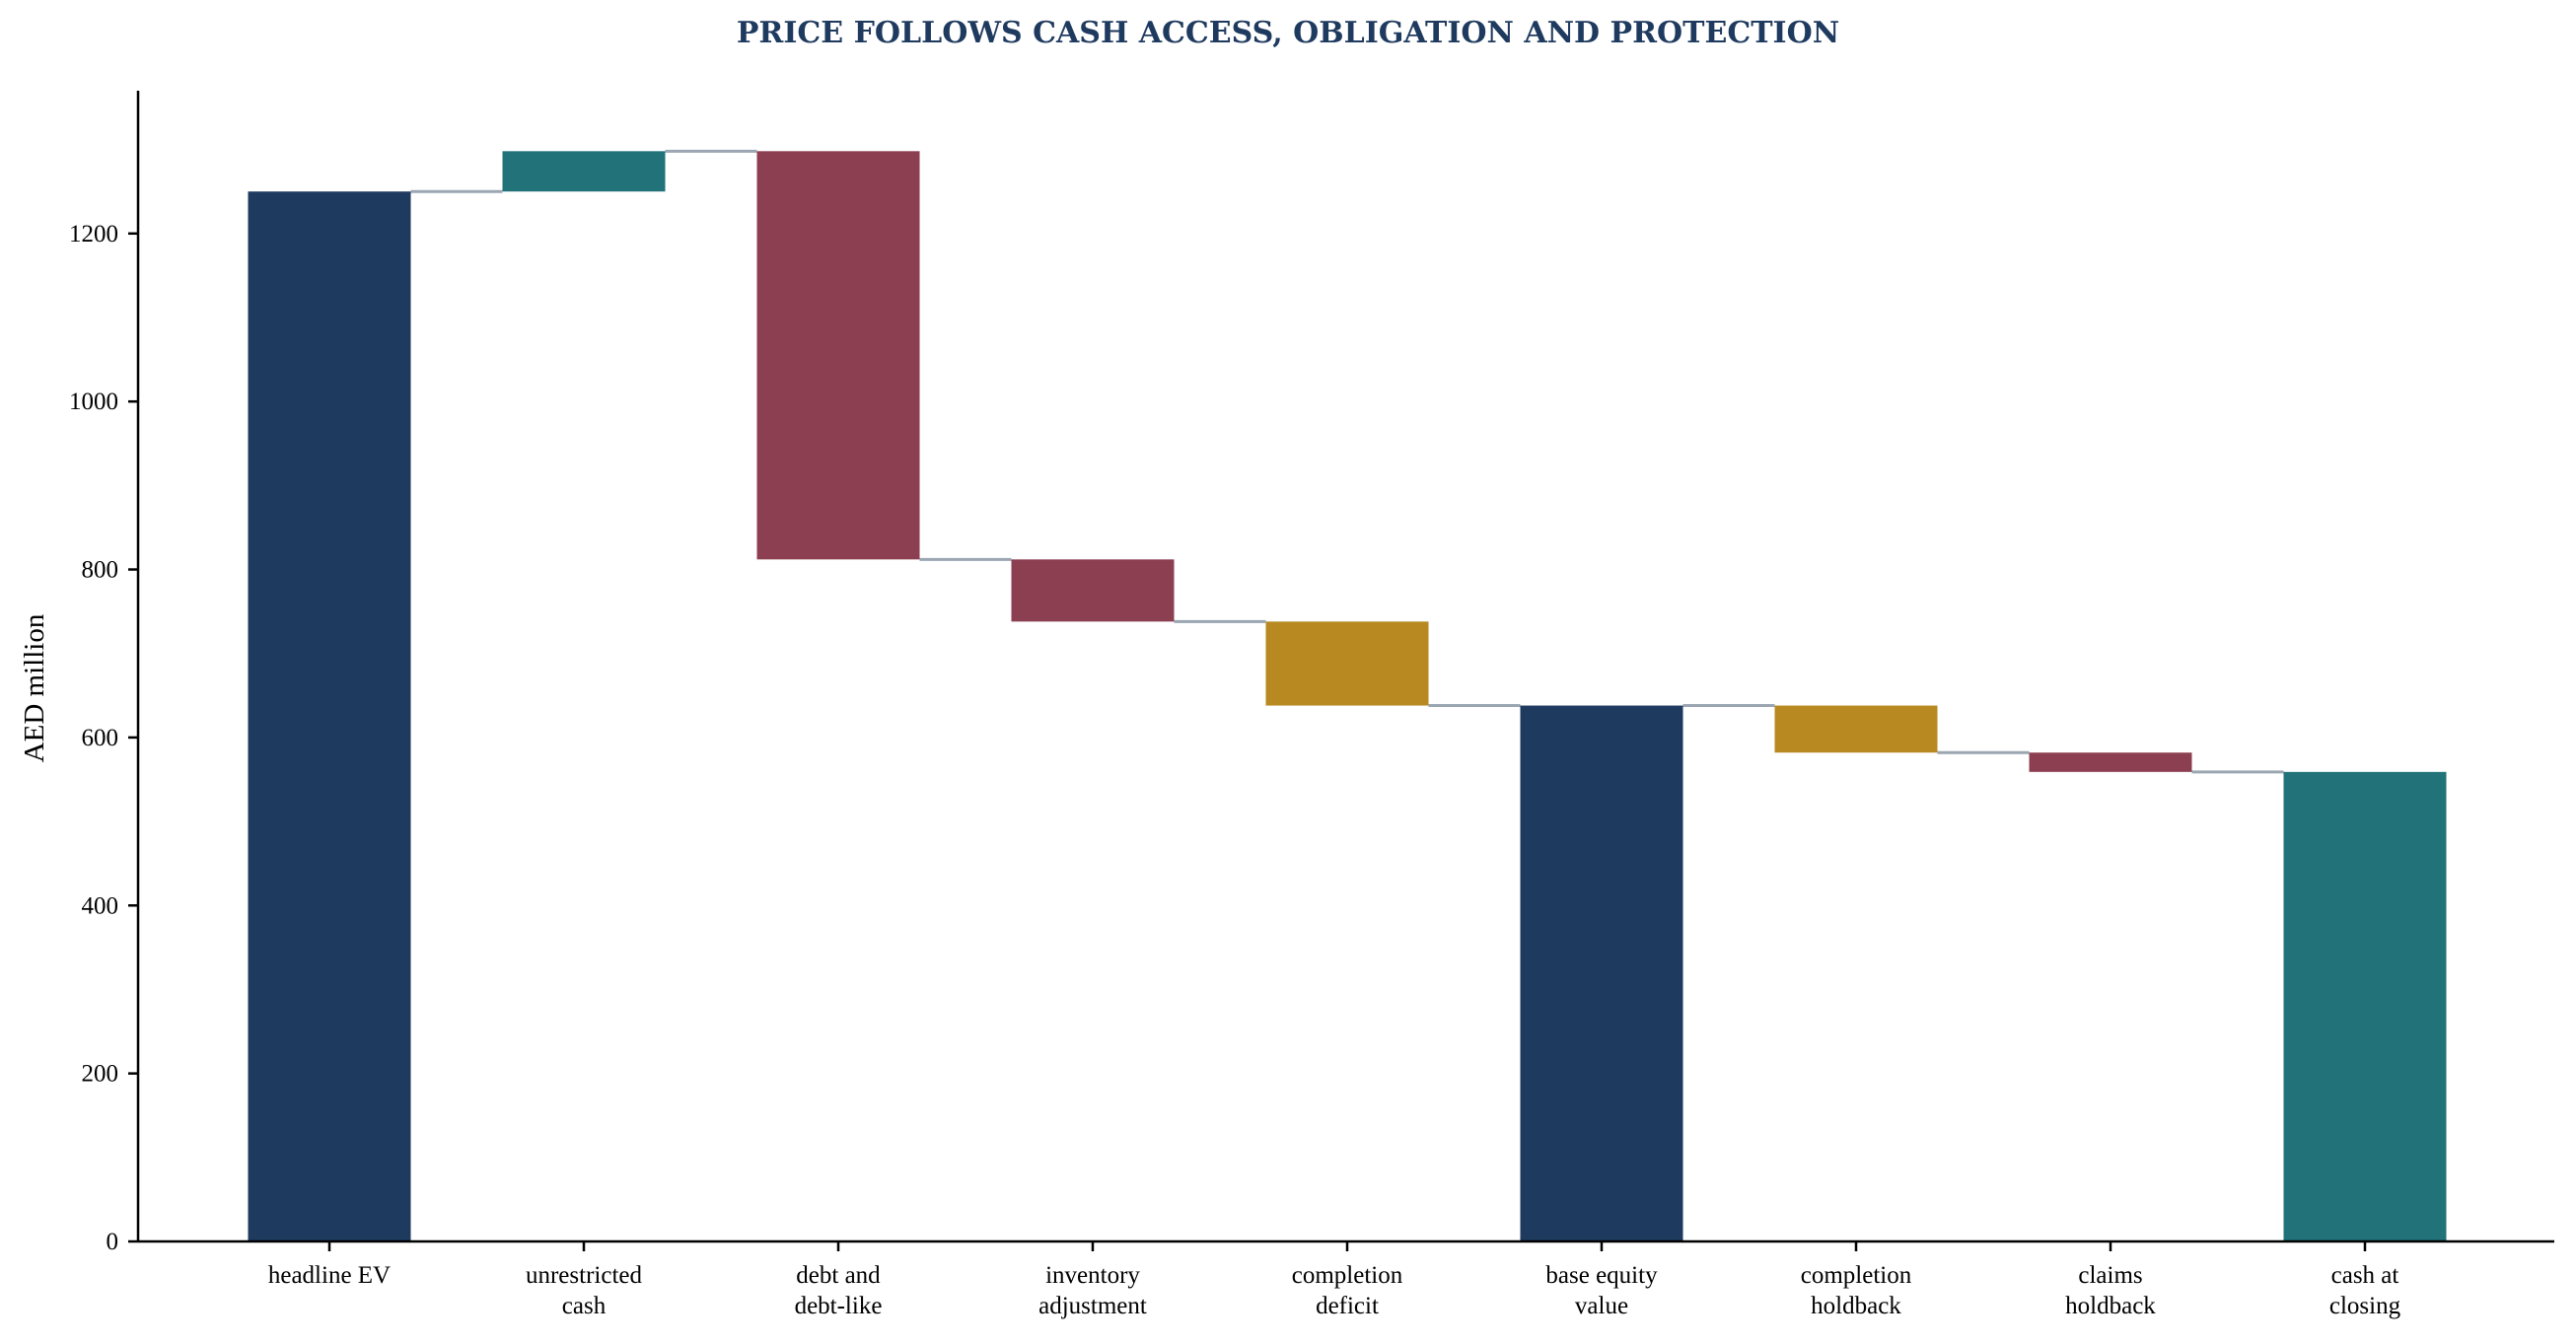  I want to click on x-tick-label: headline EV, so click(330, 1275).